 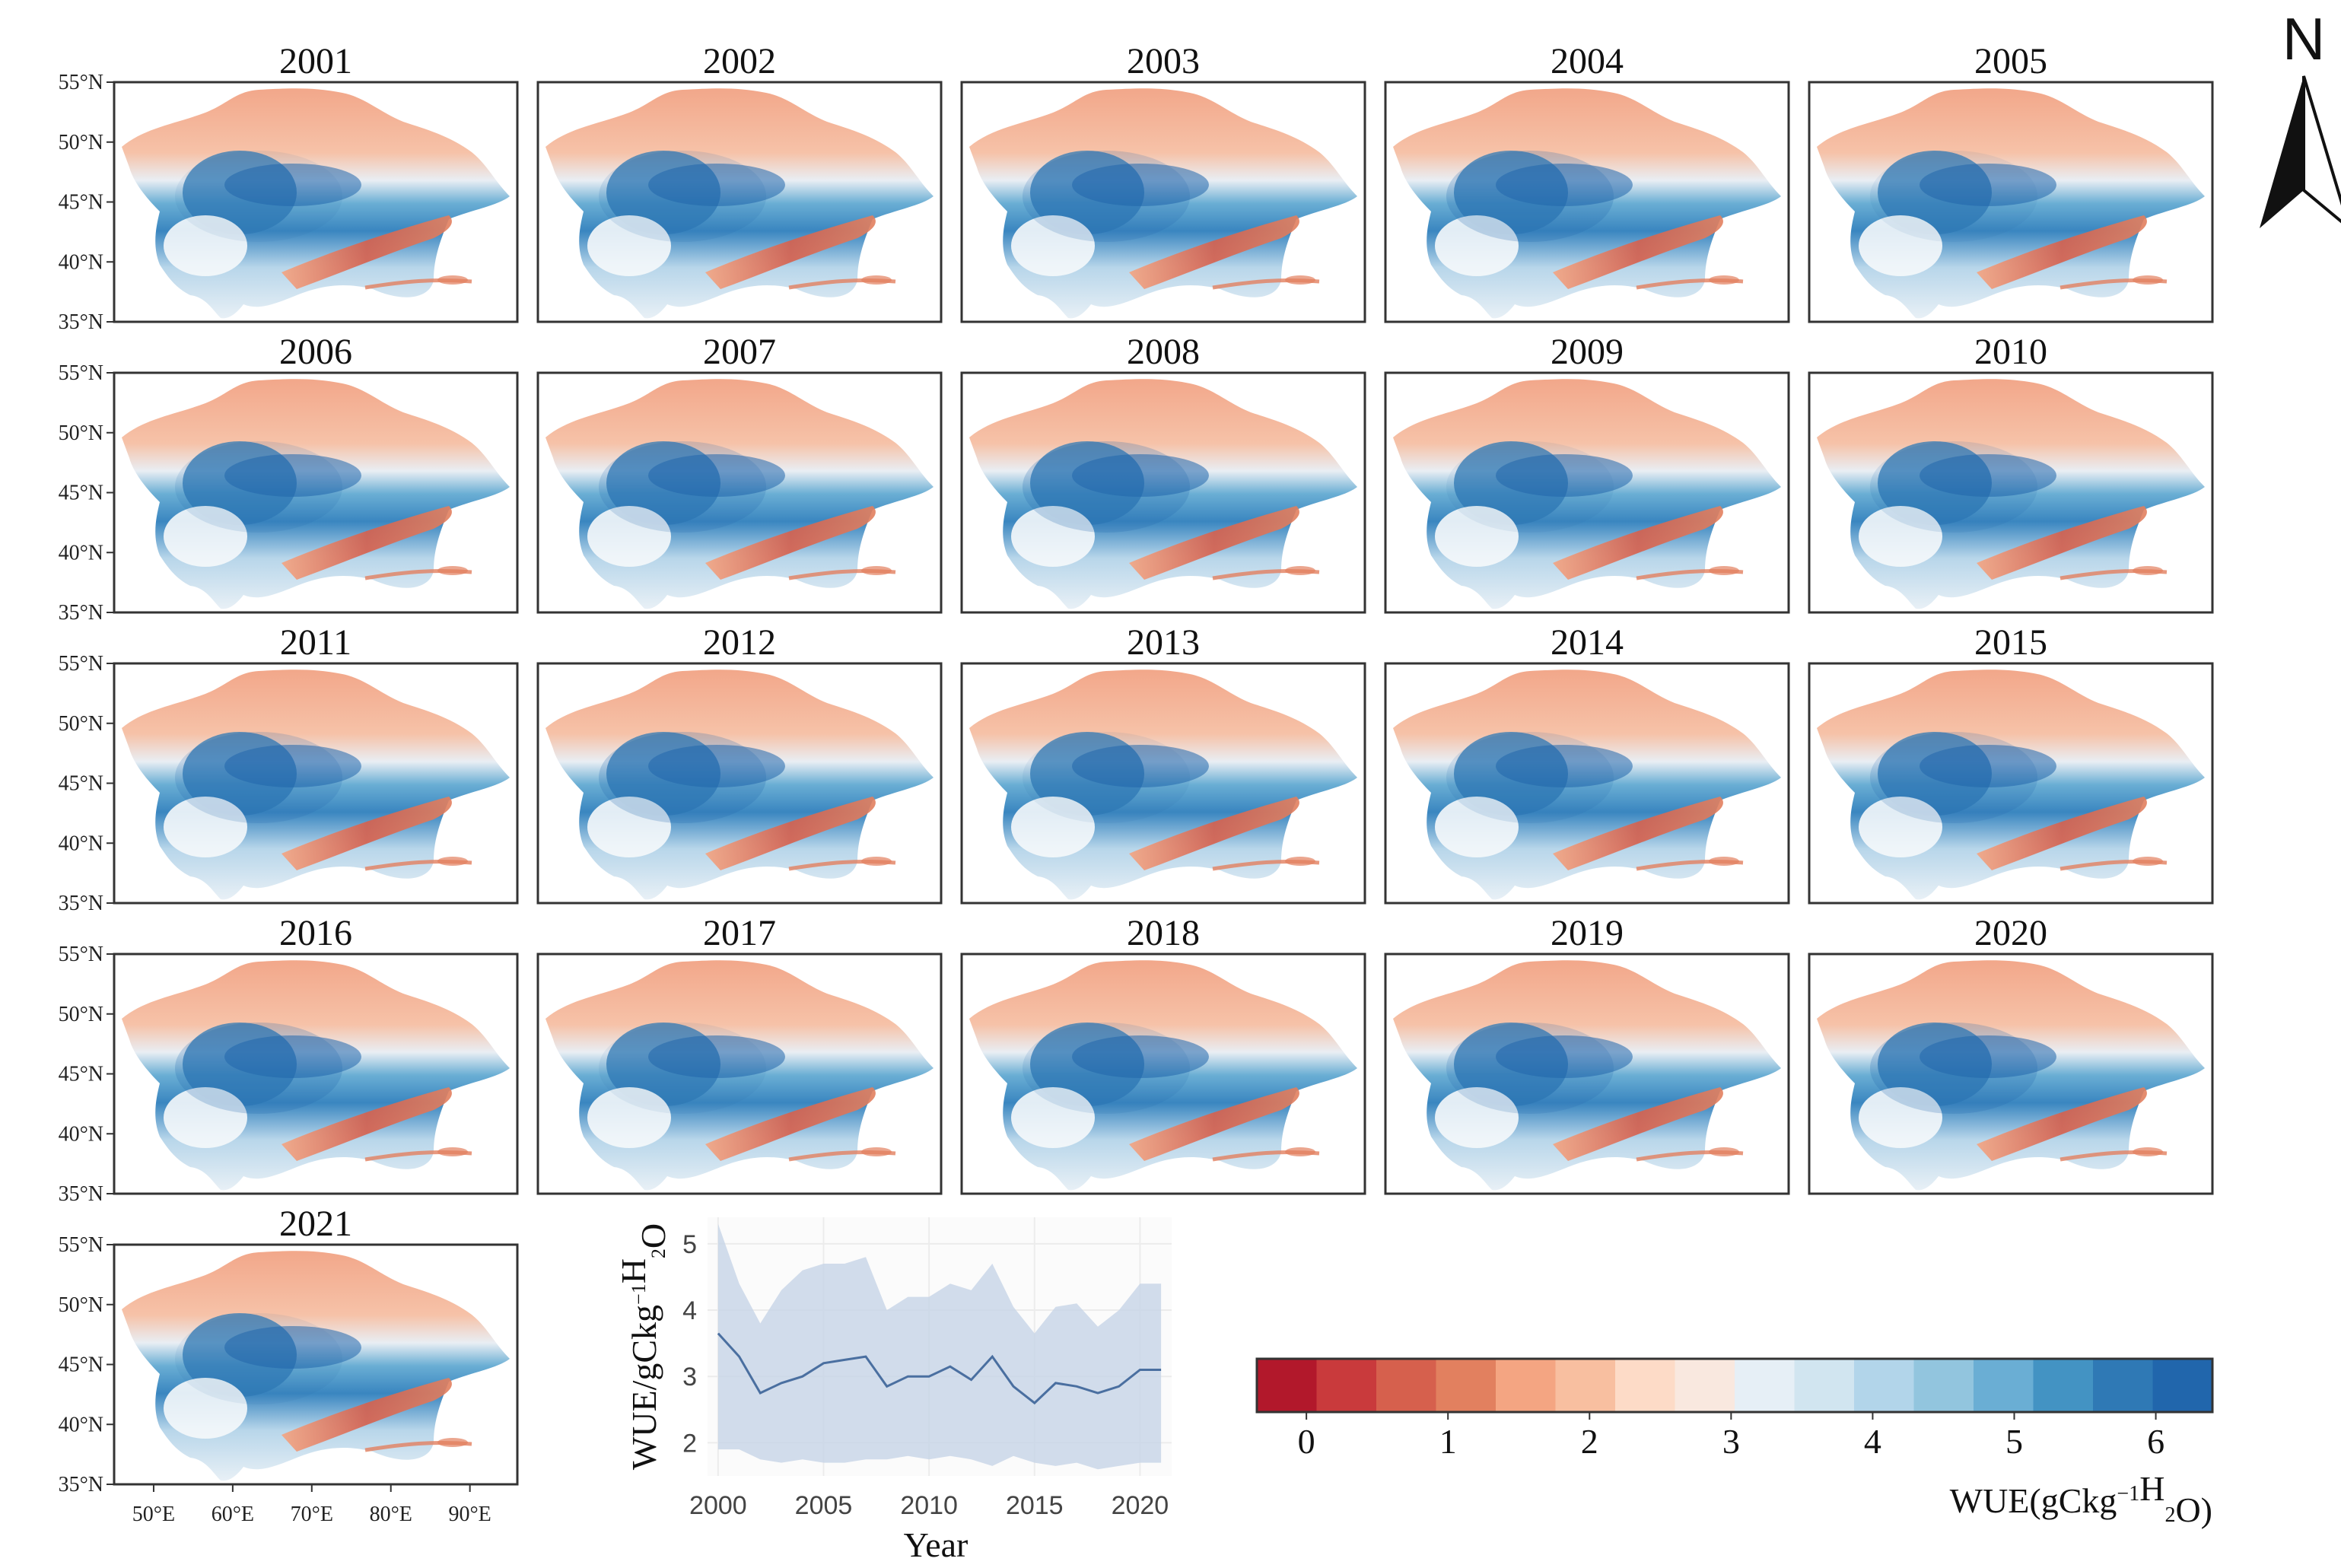 I want to click on x-tick-label: 2015, so click(x=1035, y=1505).